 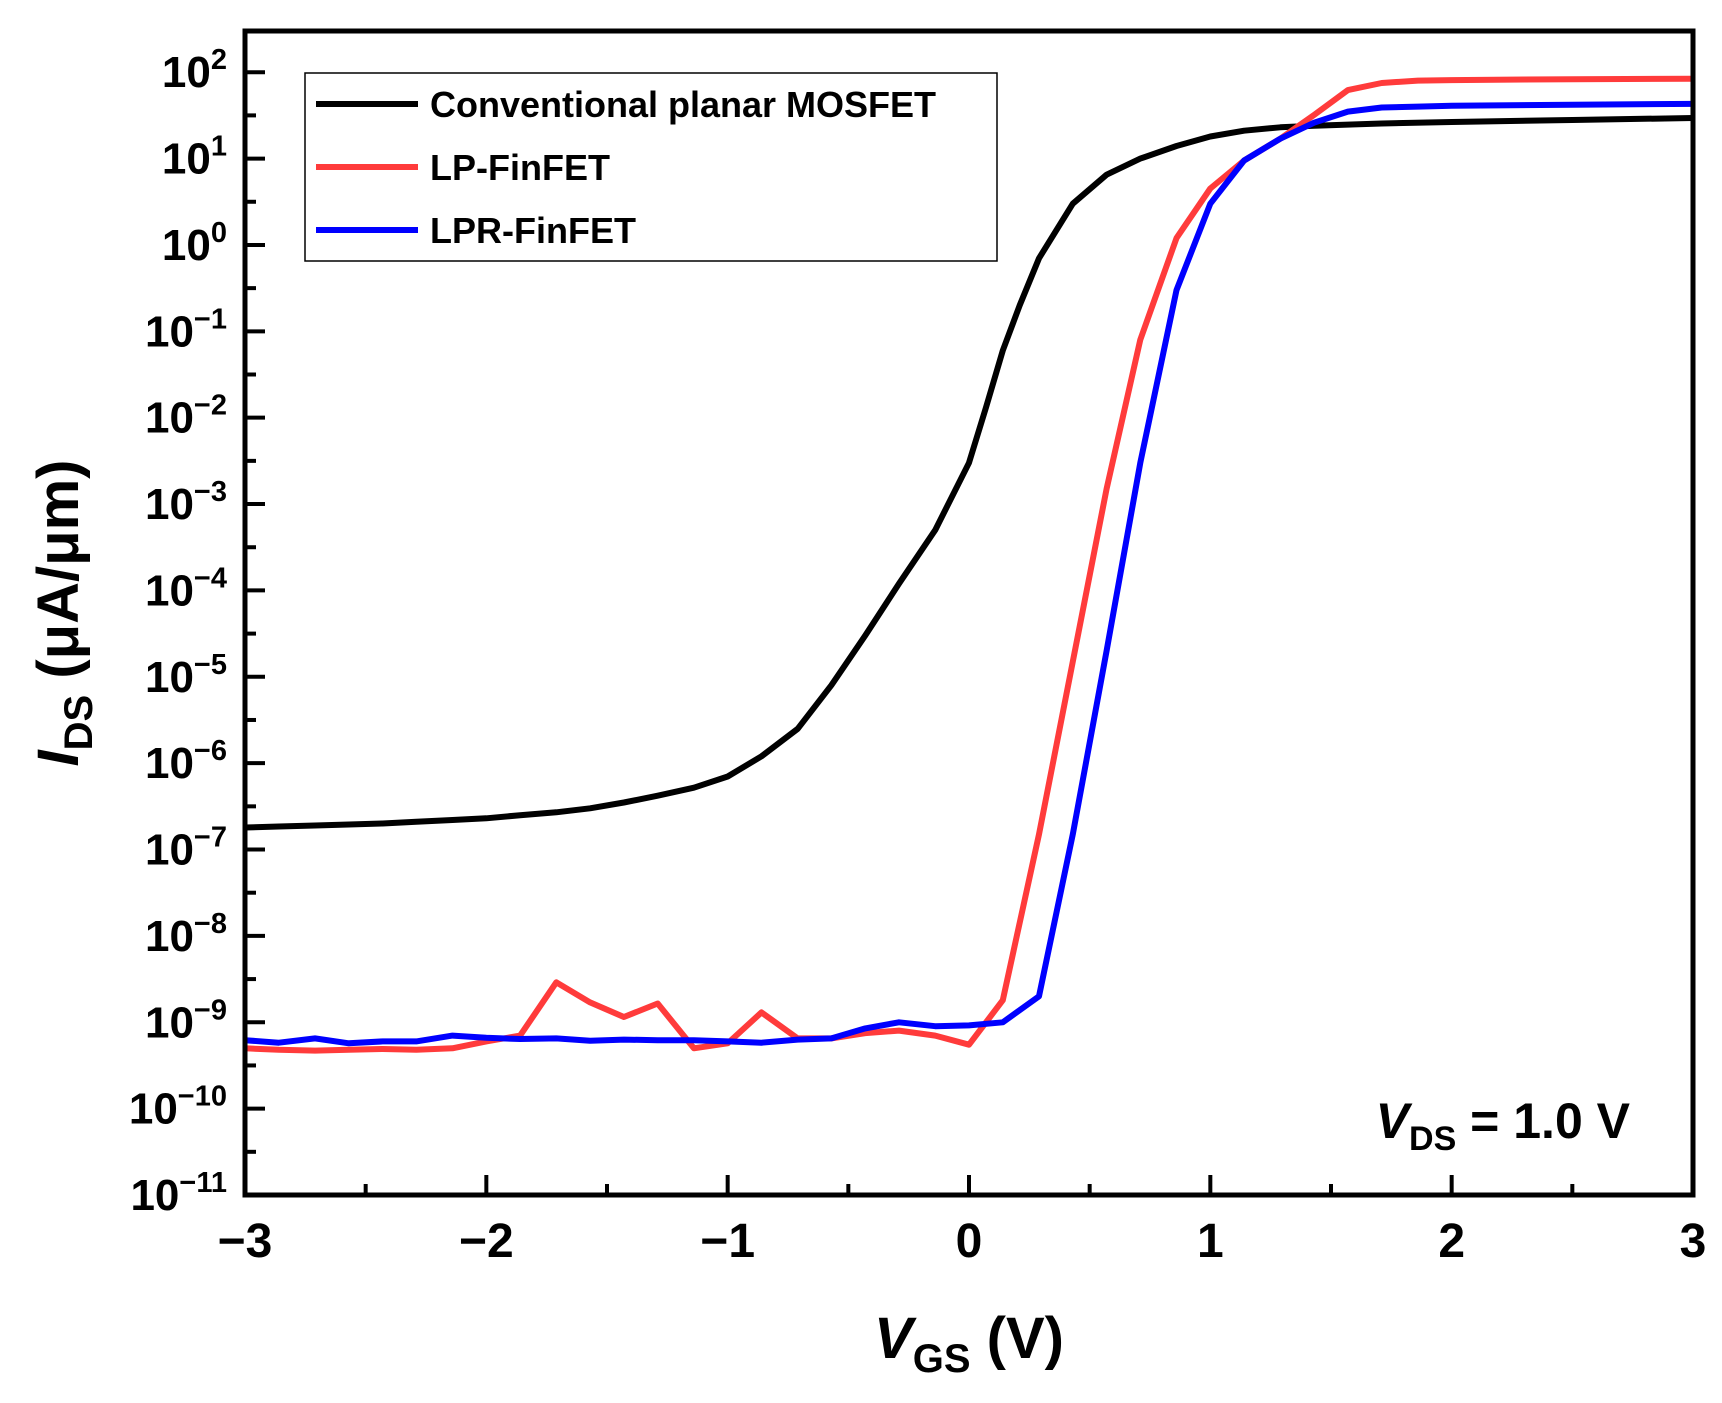 What do you see at coordinates (1543, 1121) in the screenshot?
I see `annotation-suffix: = 1.0 V` at bounding box center [1543, 1121].